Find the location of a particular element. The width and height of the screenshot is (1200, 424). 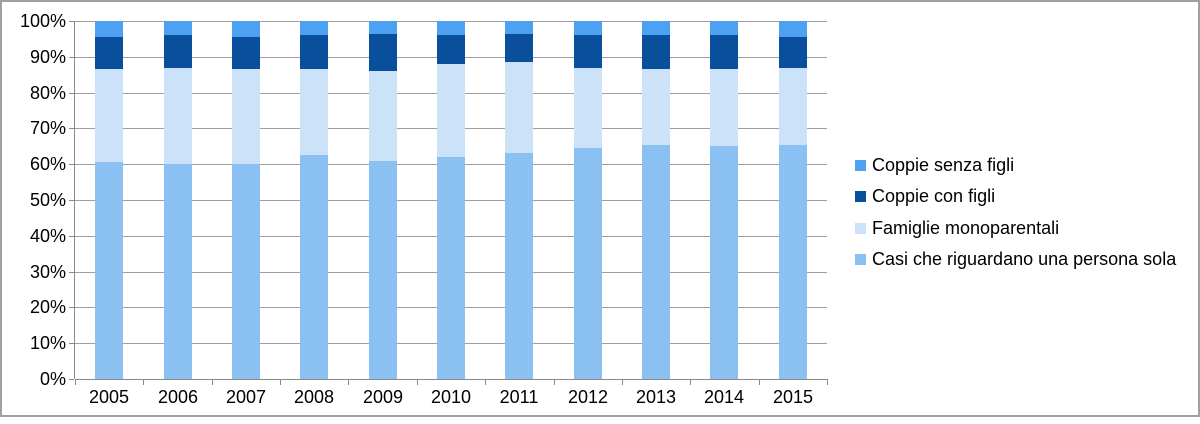

x-axis-label: 2011 is located at coordinates (519, 397).